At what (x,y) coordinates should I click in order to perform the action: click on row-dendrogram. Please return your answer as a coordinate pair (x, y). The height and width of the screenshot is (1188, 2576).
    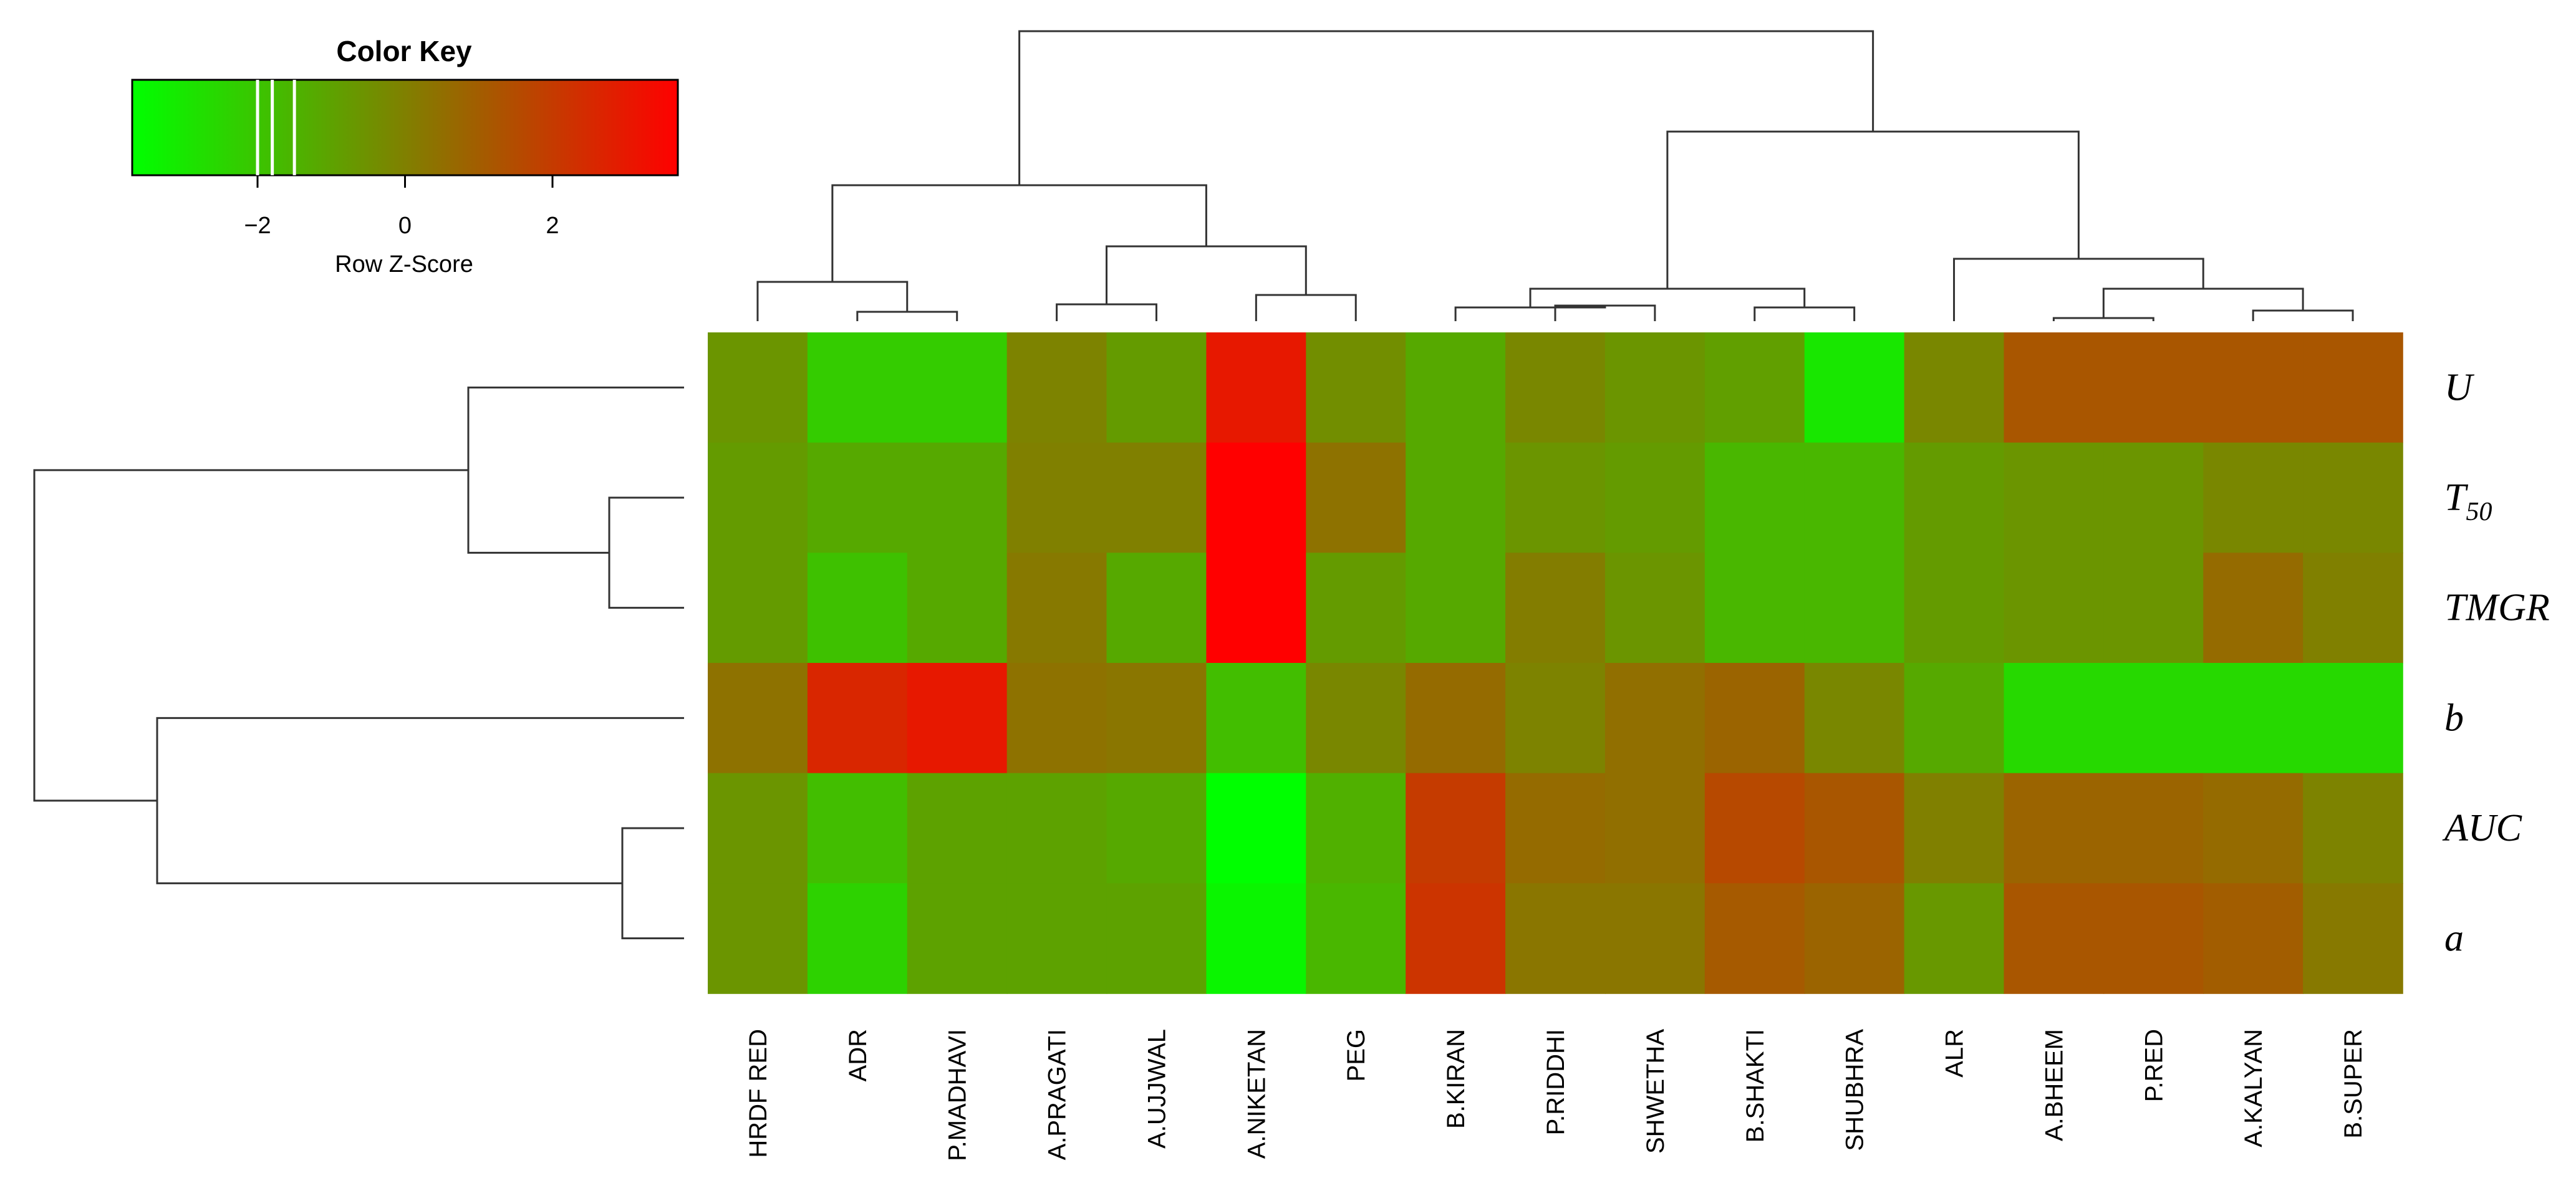
    Looking at the image, I should click on (358, 663).